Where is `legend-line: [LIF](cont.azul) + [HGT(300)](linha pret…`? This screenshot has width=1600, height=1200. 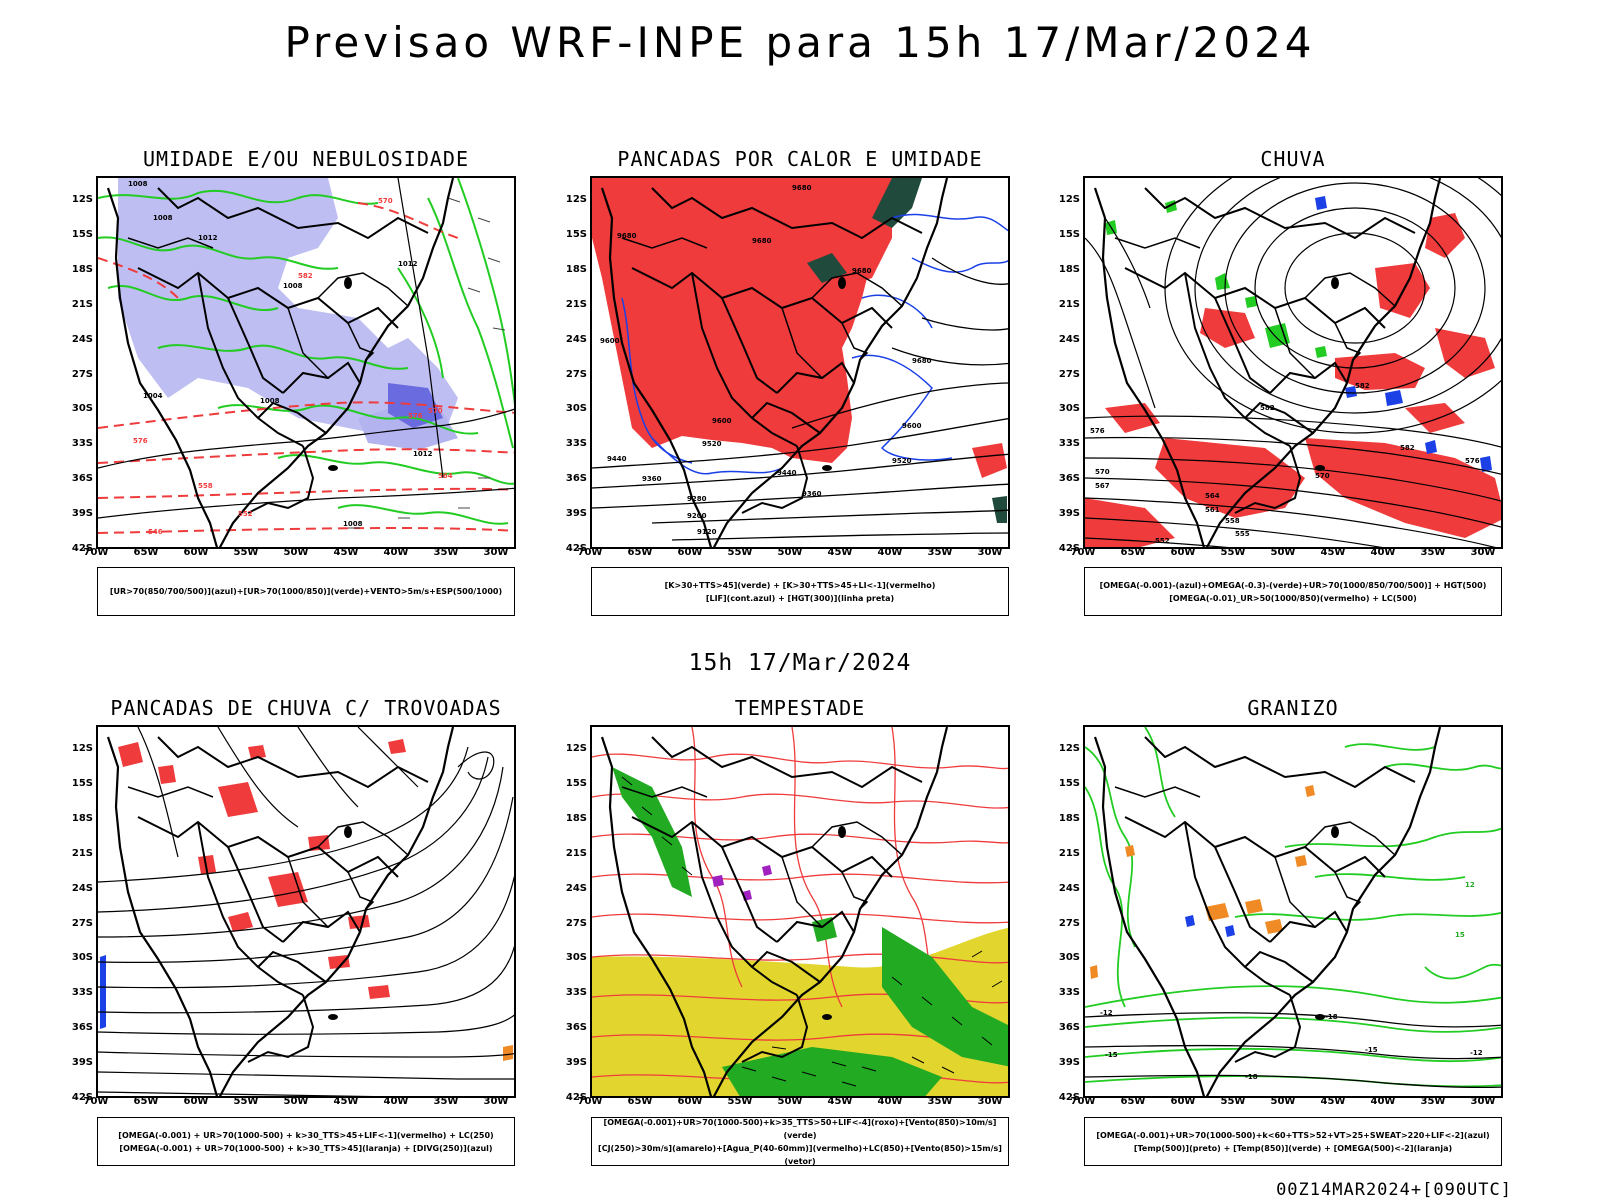 legend-line: [LIF](cont.azul) + [HGT(300)](linha pret… is located at coordinates (800, 598).